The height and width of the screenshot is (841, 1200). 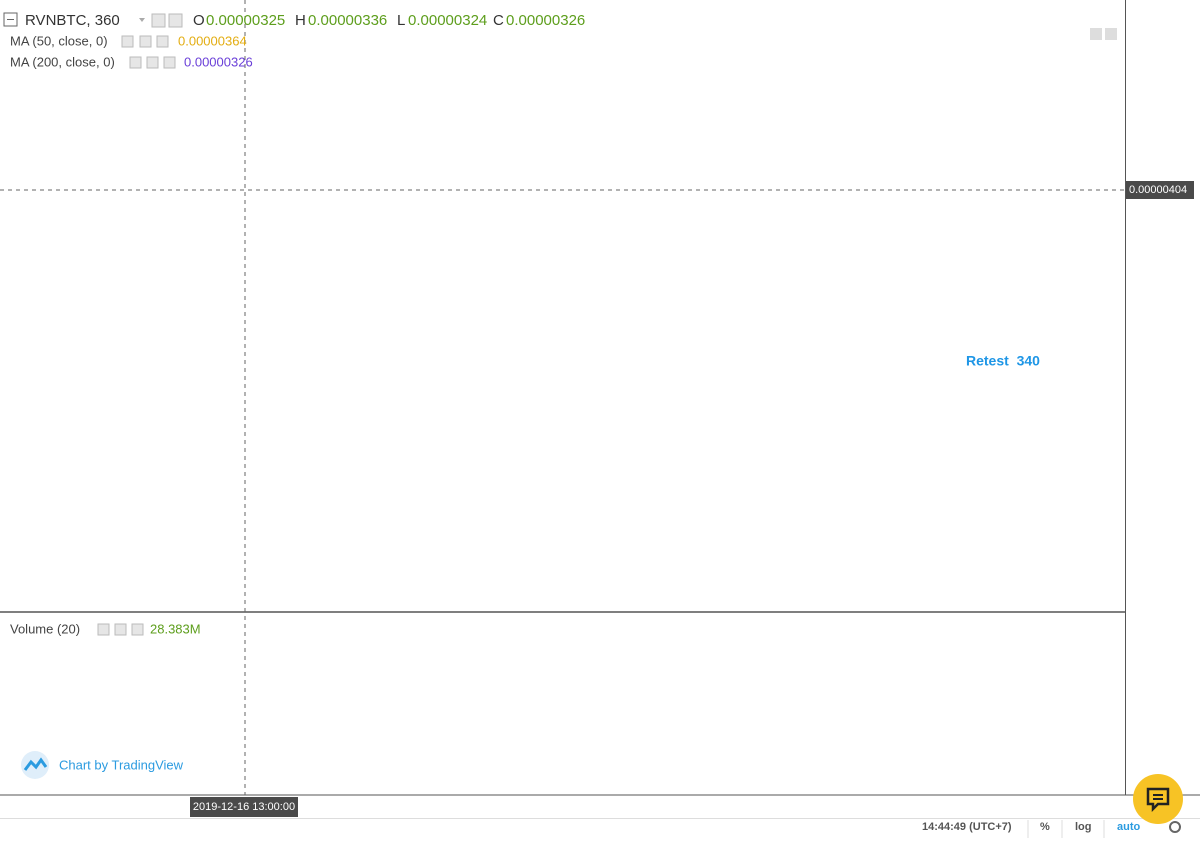 I want to click on crosshair-price-box, so click(x=1160, y=190).